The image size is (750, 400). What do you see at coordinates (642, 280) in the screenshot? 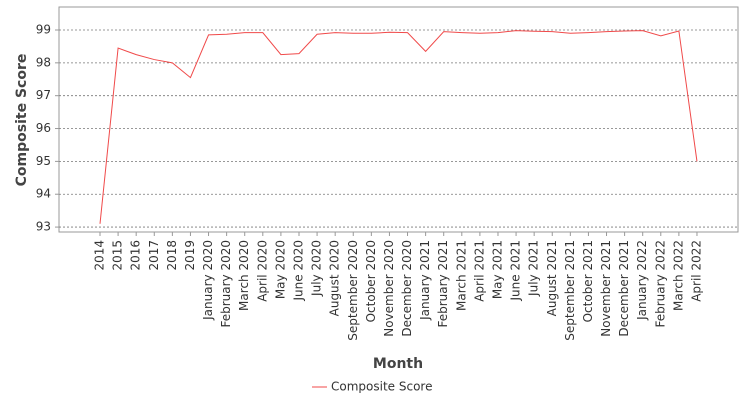
I see `x-tick-label: January 2022` at bounding box center [642, 280].